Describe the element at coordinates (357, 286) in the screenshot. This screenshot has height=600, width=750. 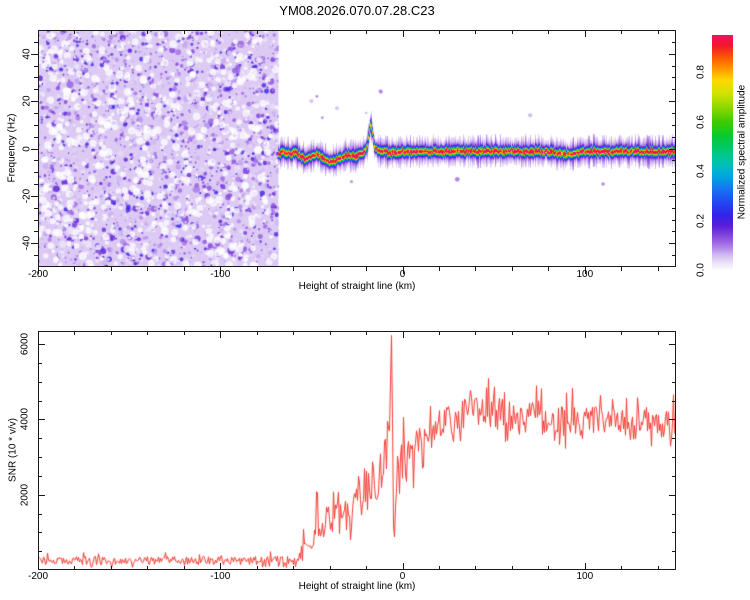
I see `spectrogram-x-axis-label: Height of straight line (km)` at that location.